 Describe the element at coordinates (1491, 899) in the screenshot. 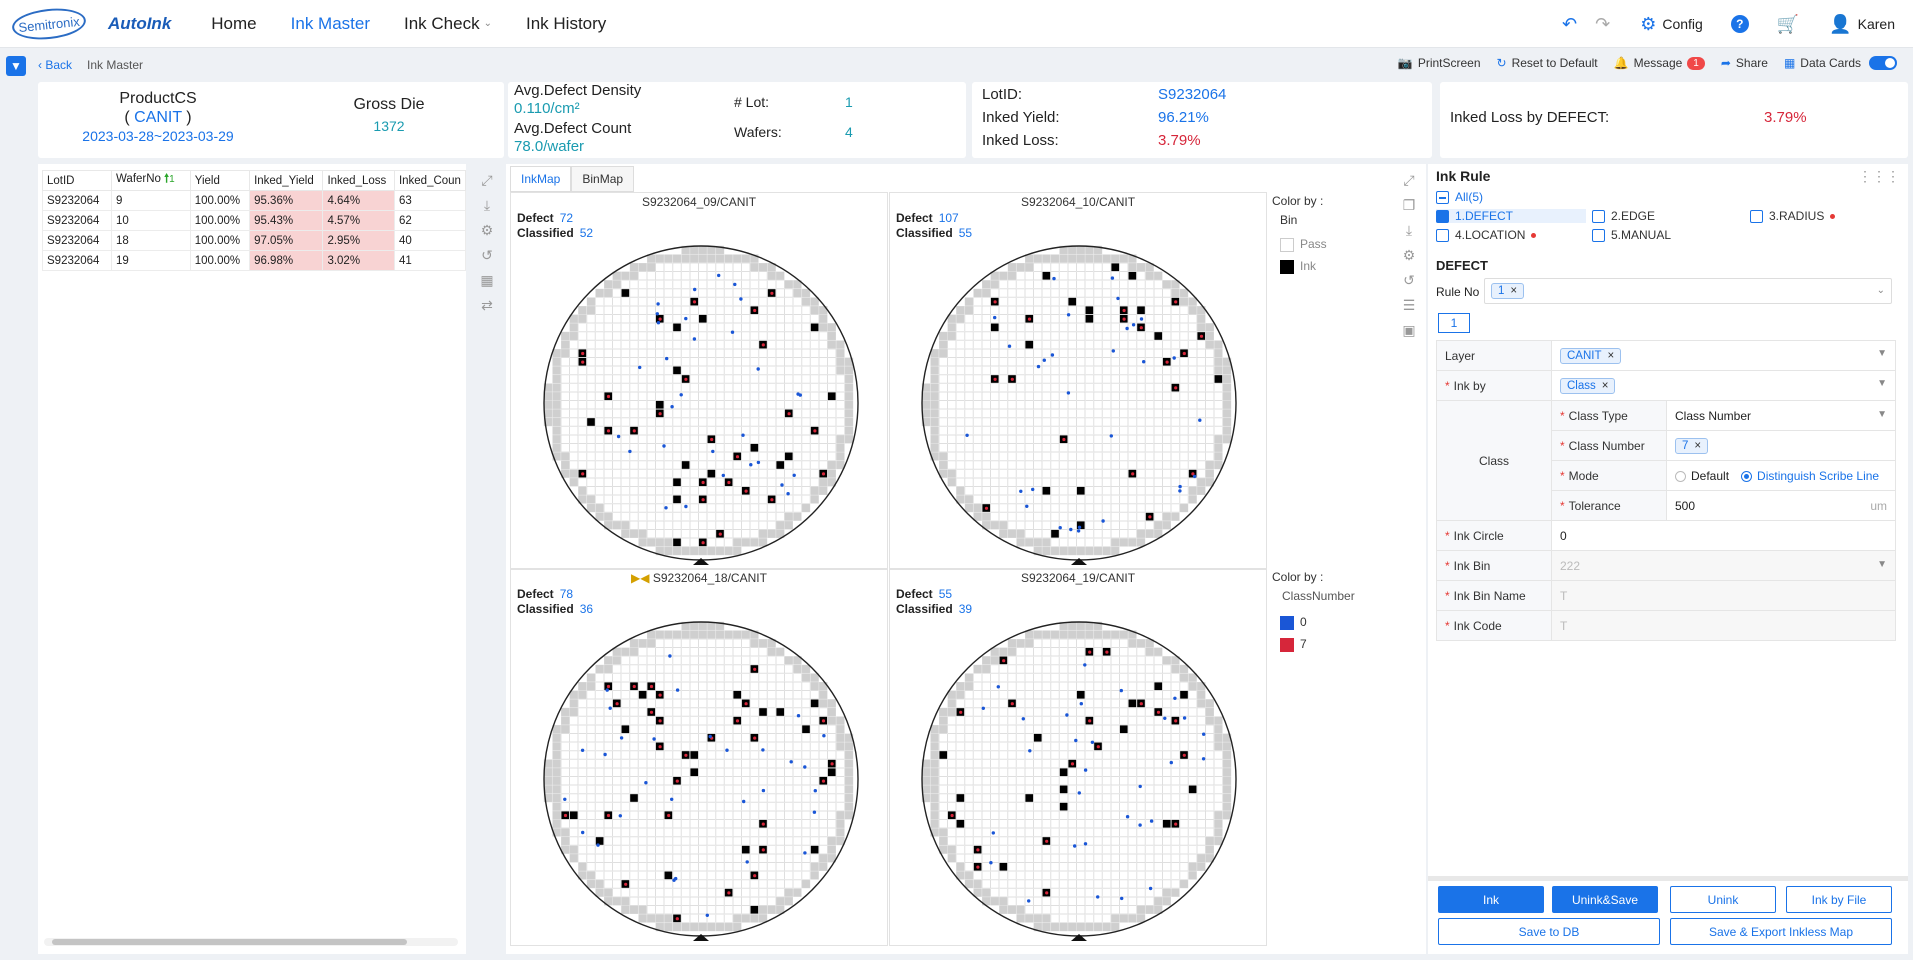

I see `ink-button: Ink` at that location.